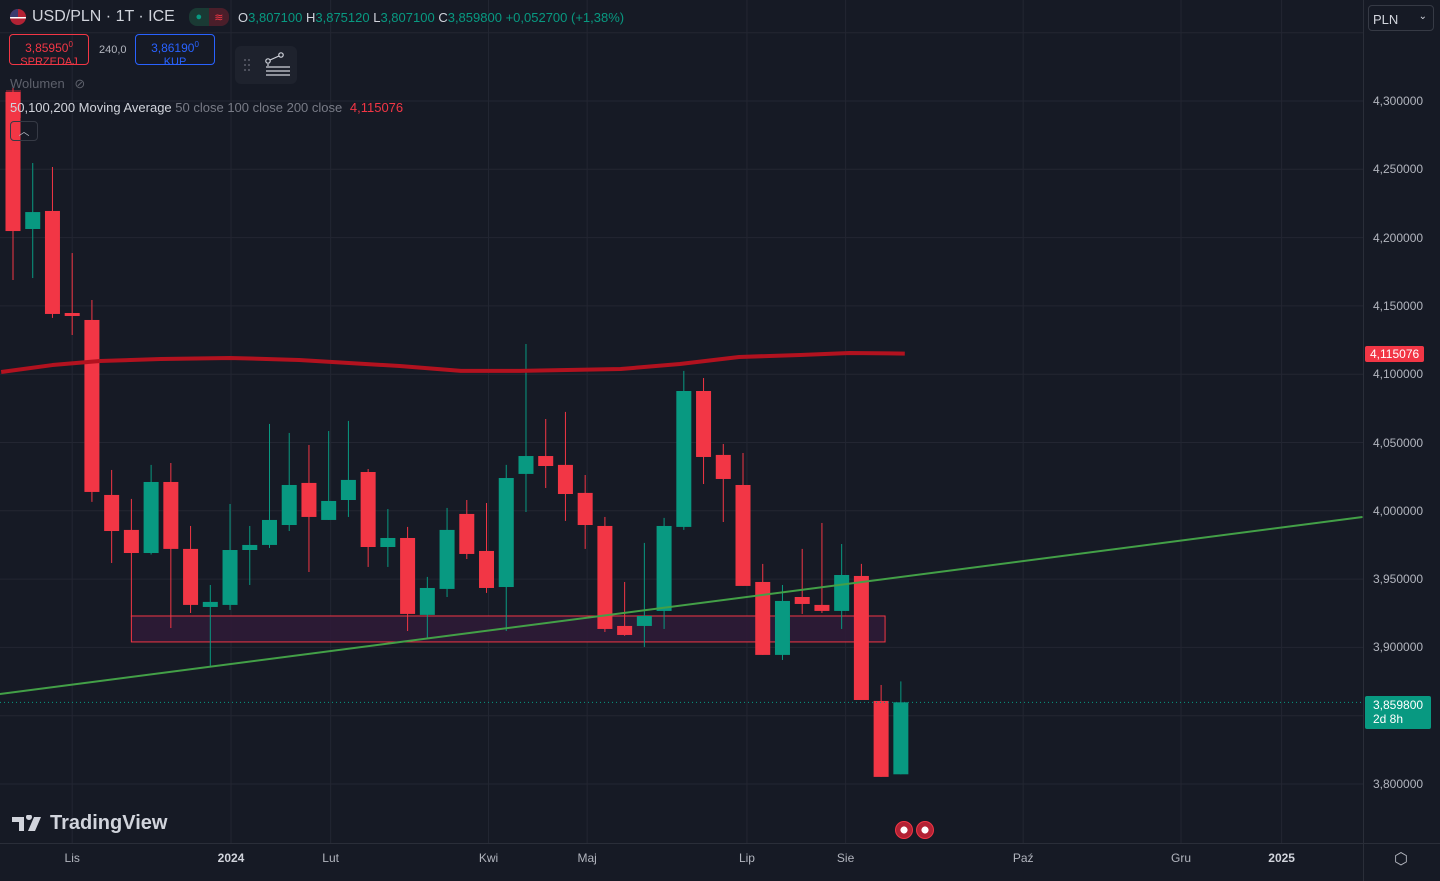  I want to click on currency-select: PLN ⌄, so click(1401, 18).